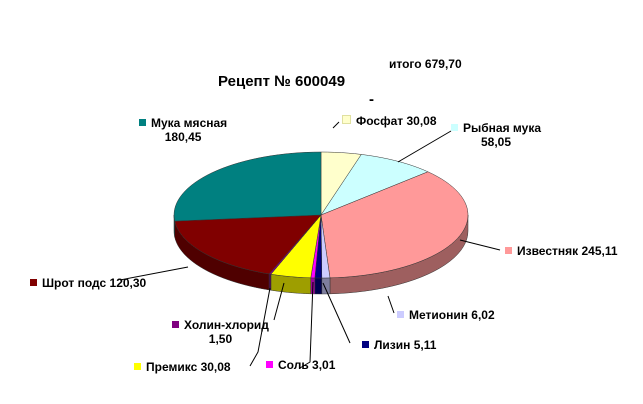 The image size is (643, 404). Describe the element at coordinates (400, 314) in the screenshot. I see `legend-swatch-metionin` at that location.